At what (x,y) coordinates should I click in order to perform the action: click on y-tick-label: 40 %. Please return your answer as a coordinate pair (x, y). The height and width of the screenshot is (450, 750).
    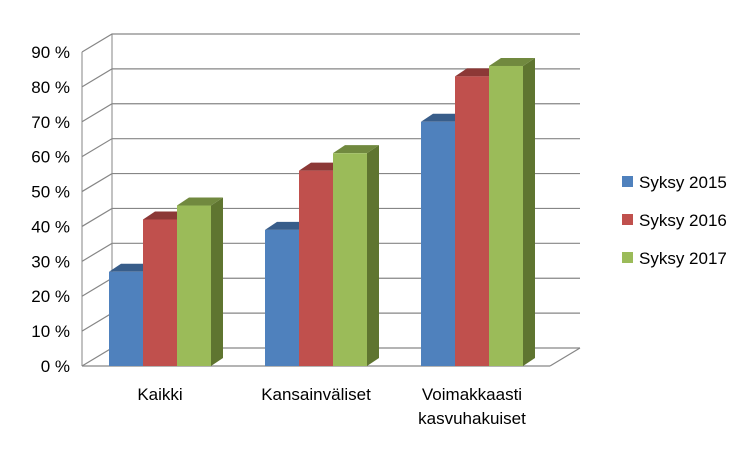
    Looking at the image, I should click on (50, 226).